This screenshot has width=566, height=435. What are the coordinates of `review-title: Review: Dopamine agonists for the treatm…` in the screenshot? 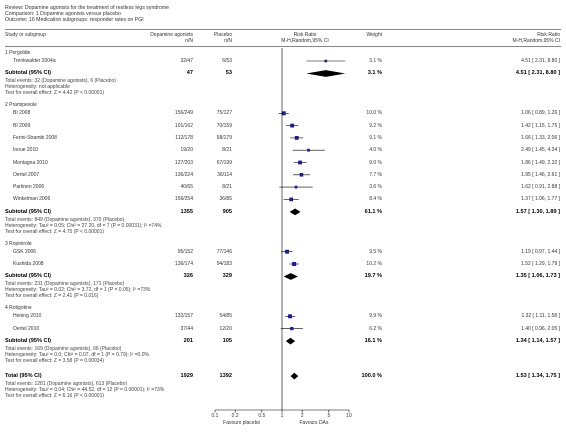 It's located at (87, 8).